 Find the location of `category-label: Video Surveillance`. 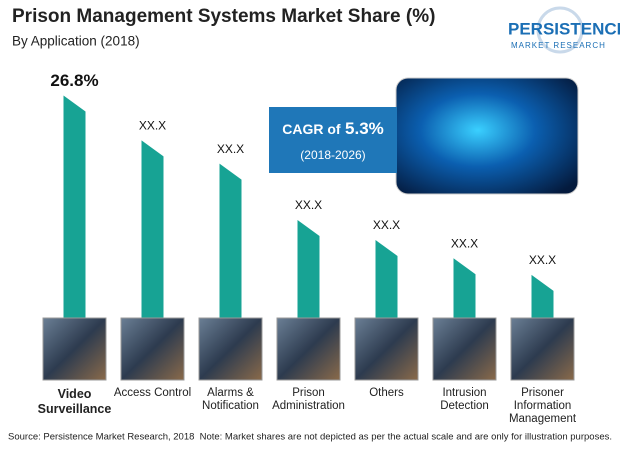

category-label: Video Surveillance is located at coordinates (74, 401).